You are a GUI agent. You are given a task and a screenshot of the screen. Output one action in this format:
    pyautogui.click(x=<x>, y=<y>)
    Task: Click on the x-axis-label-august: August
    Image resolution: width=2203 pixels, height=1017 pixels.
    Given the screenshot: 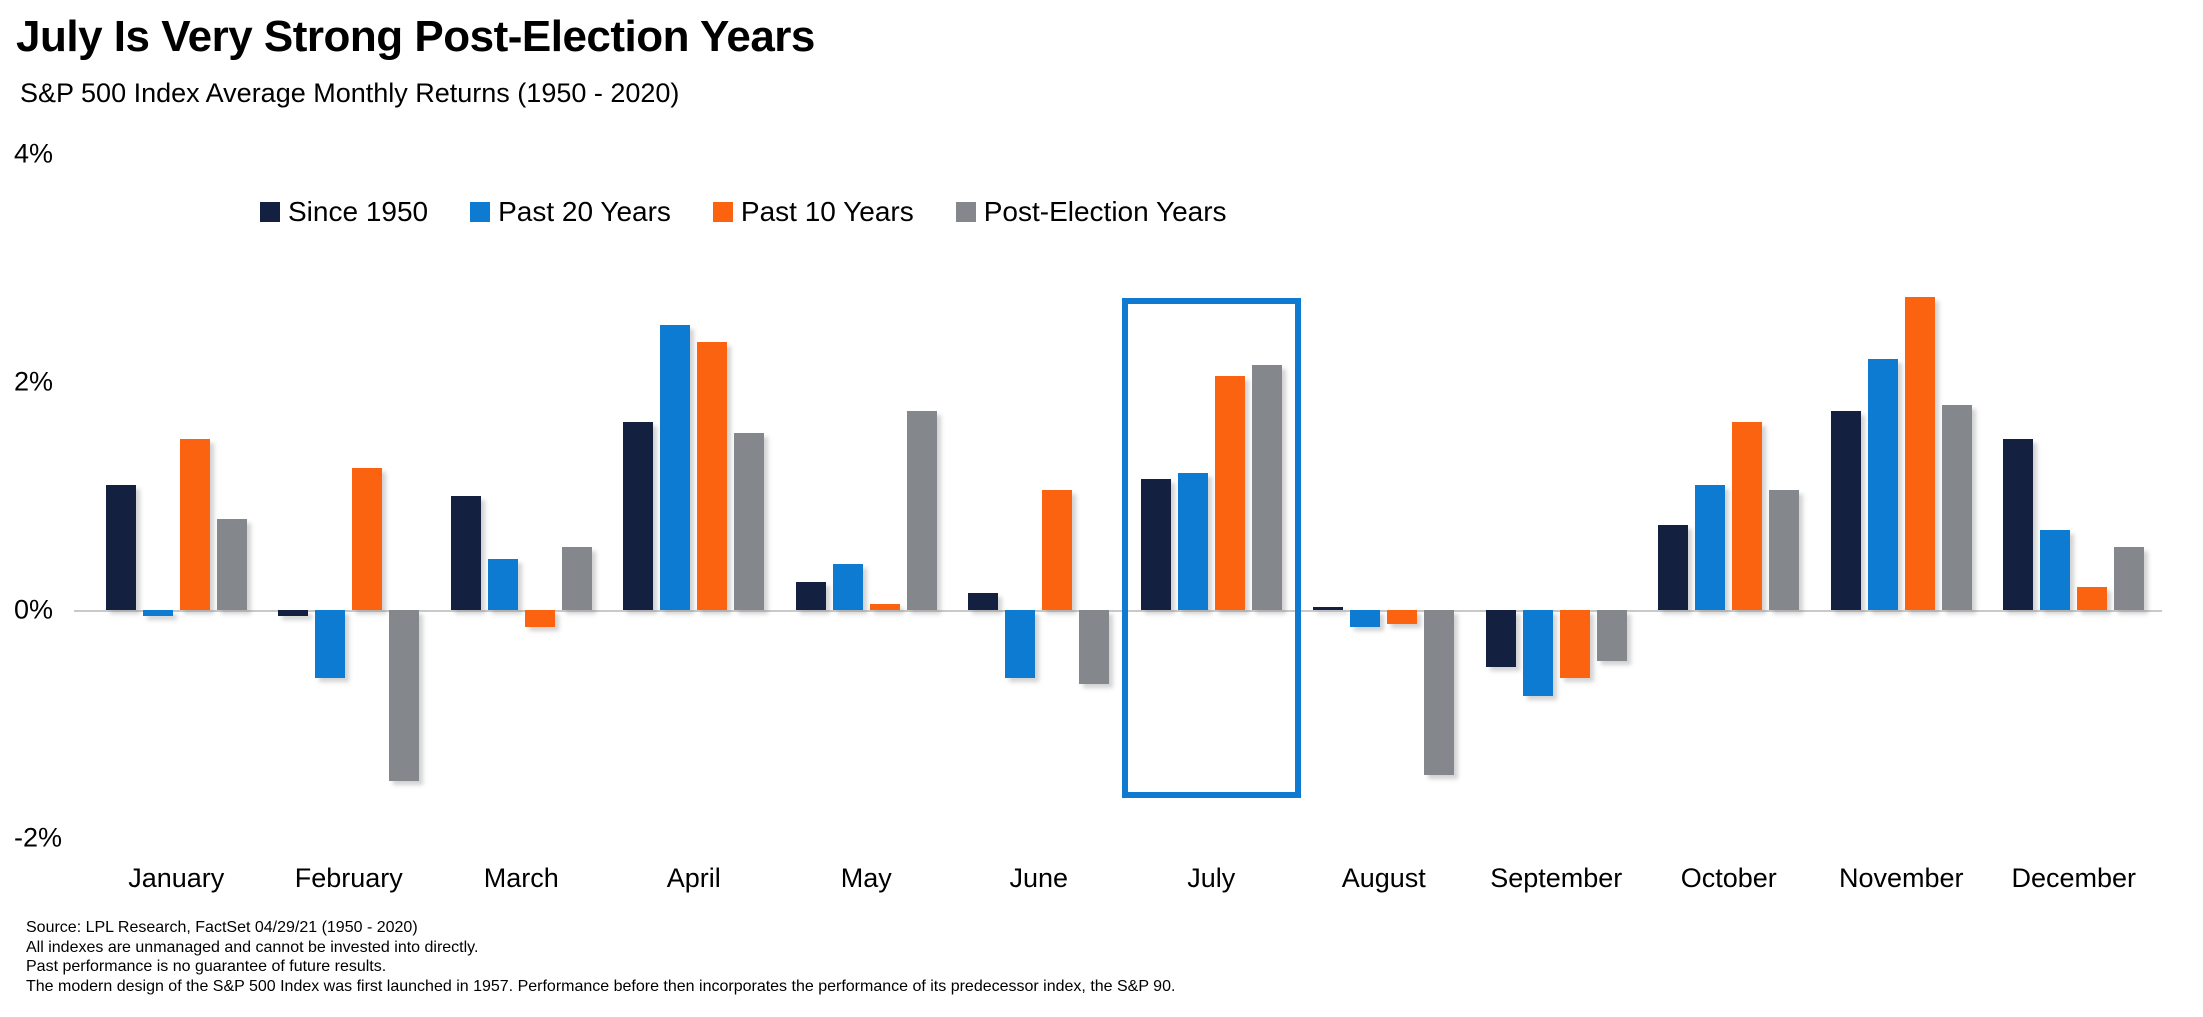 What is the action you would take?
    pyautogui.click(x=1383, y=878)
    